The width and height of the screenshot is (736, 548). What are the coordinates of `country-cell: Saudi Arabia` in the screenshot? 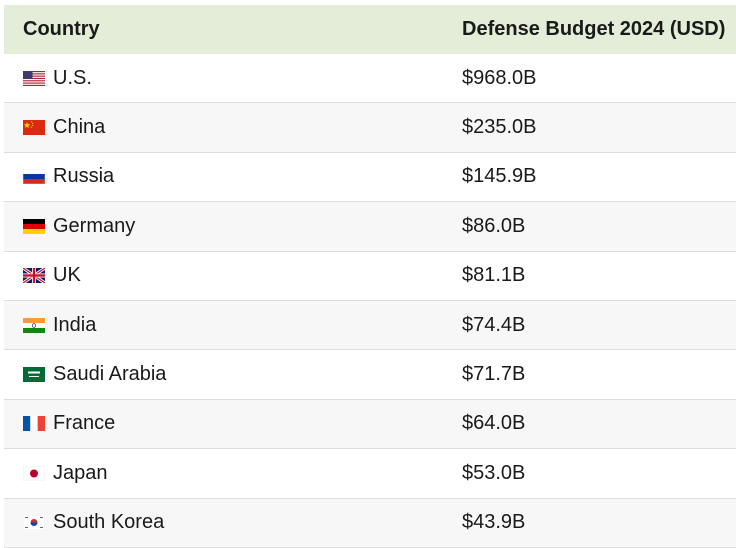 It's located at (94, 374).